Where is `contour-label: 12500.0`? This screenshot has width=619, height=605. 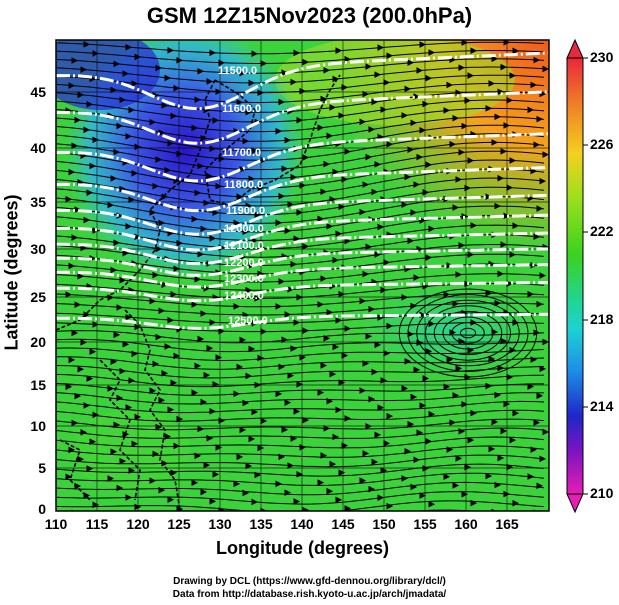
contour-label: 12500.0 is located at coordinates (248, 321).